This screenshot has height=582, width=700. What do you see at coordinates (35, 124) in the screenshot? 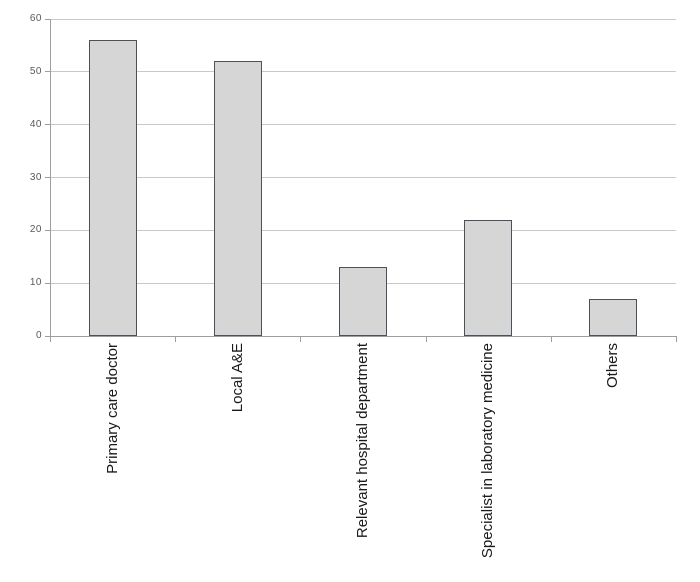
I see `y-axis-tick-label: 40` at bounding box center [35, 124].